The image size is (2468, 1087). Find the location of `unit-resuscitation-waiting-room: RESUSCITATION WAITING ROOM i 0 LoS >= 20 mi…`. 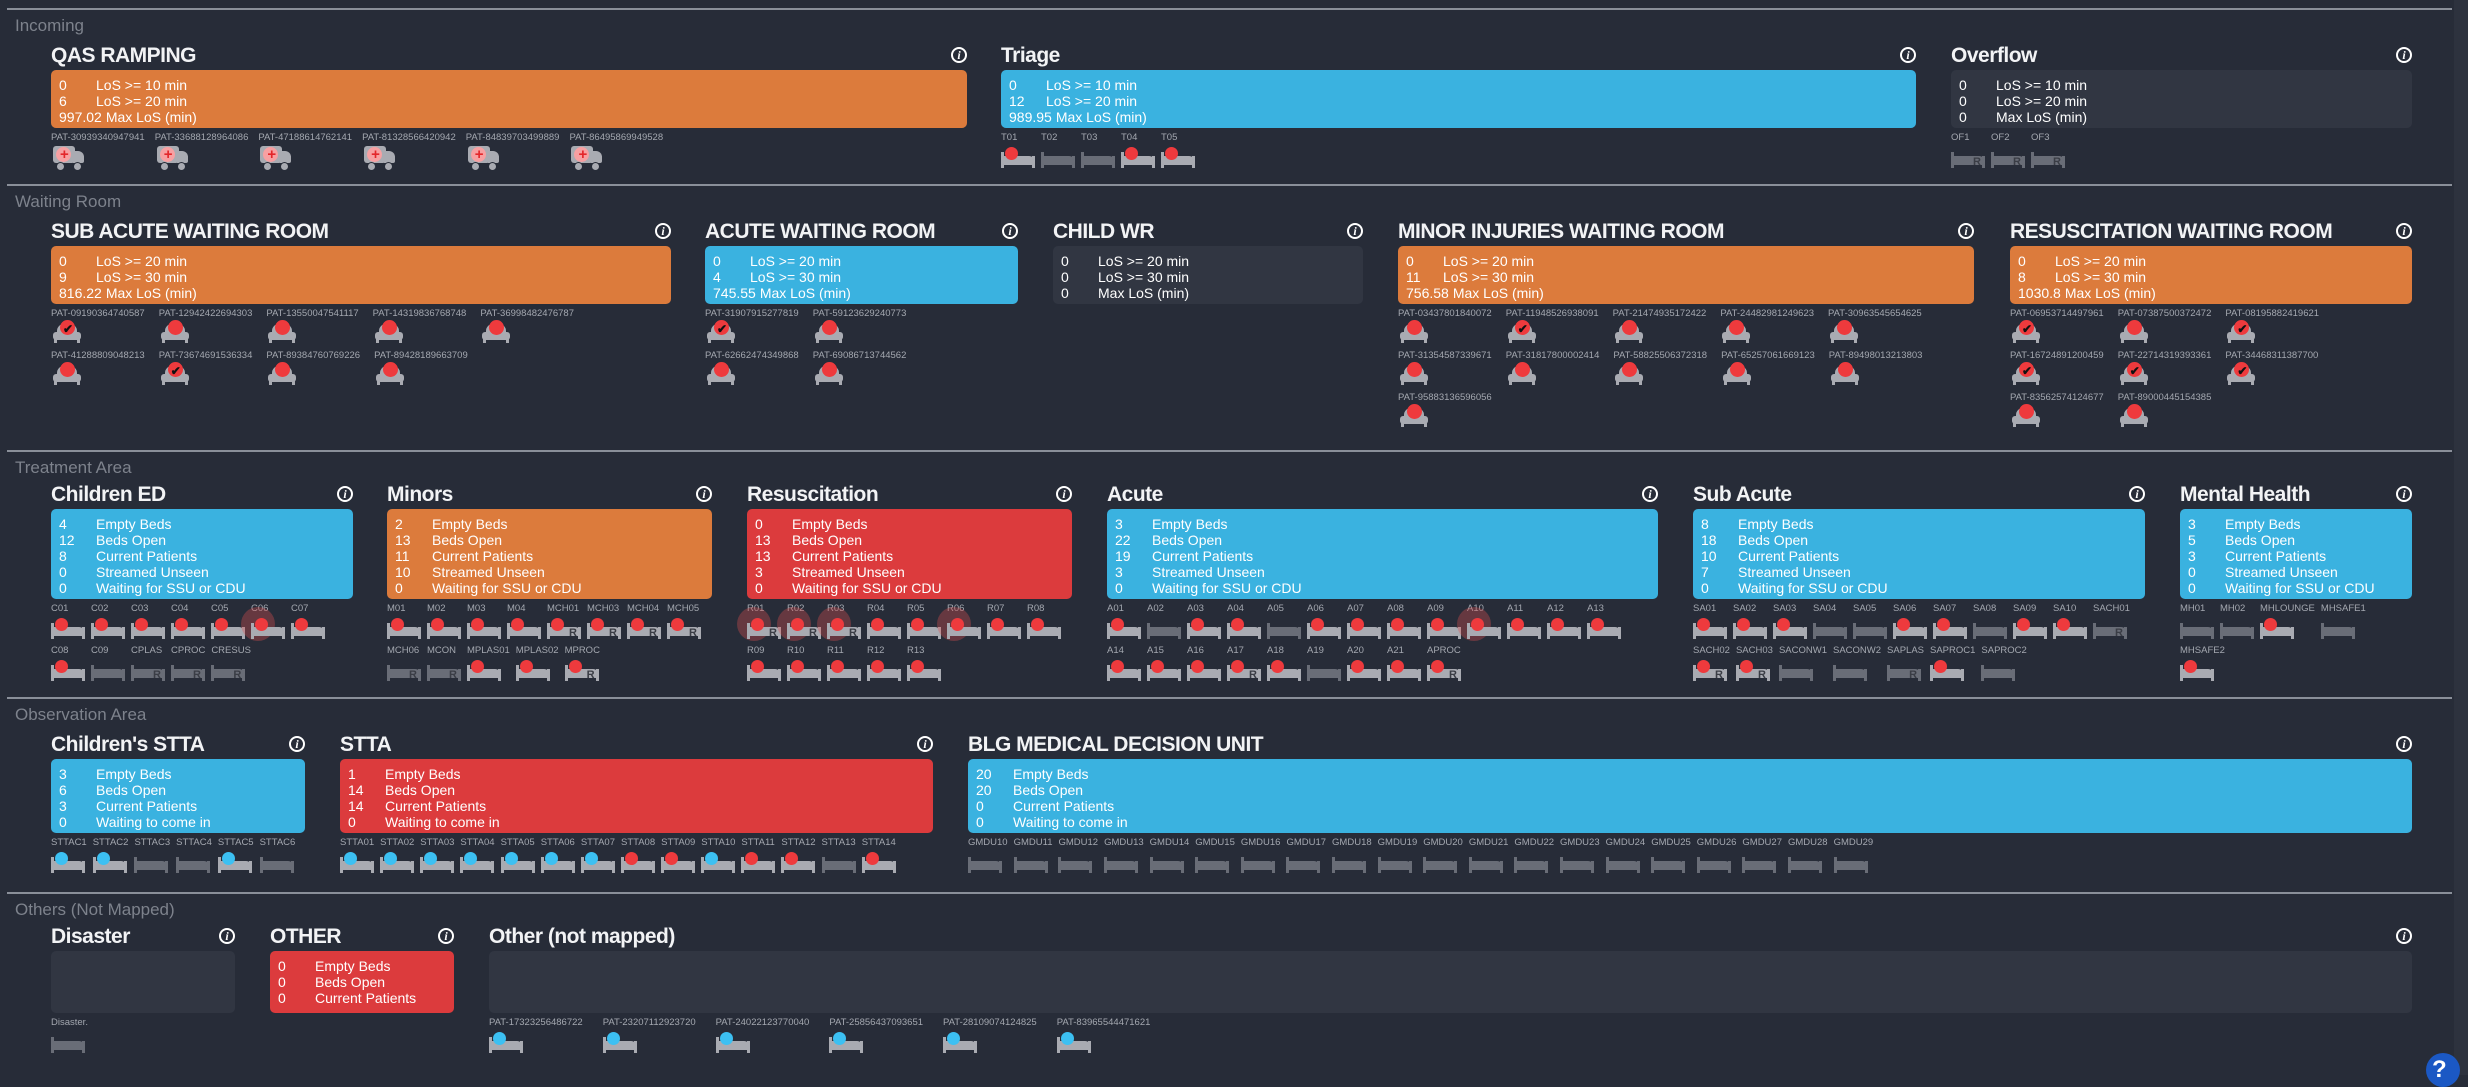

unit-resuscitation-waiting-room: RESUSCITATION WAITING ROOM i 0 LoS >= 20 mi… is located at coordinates (2211, 327).